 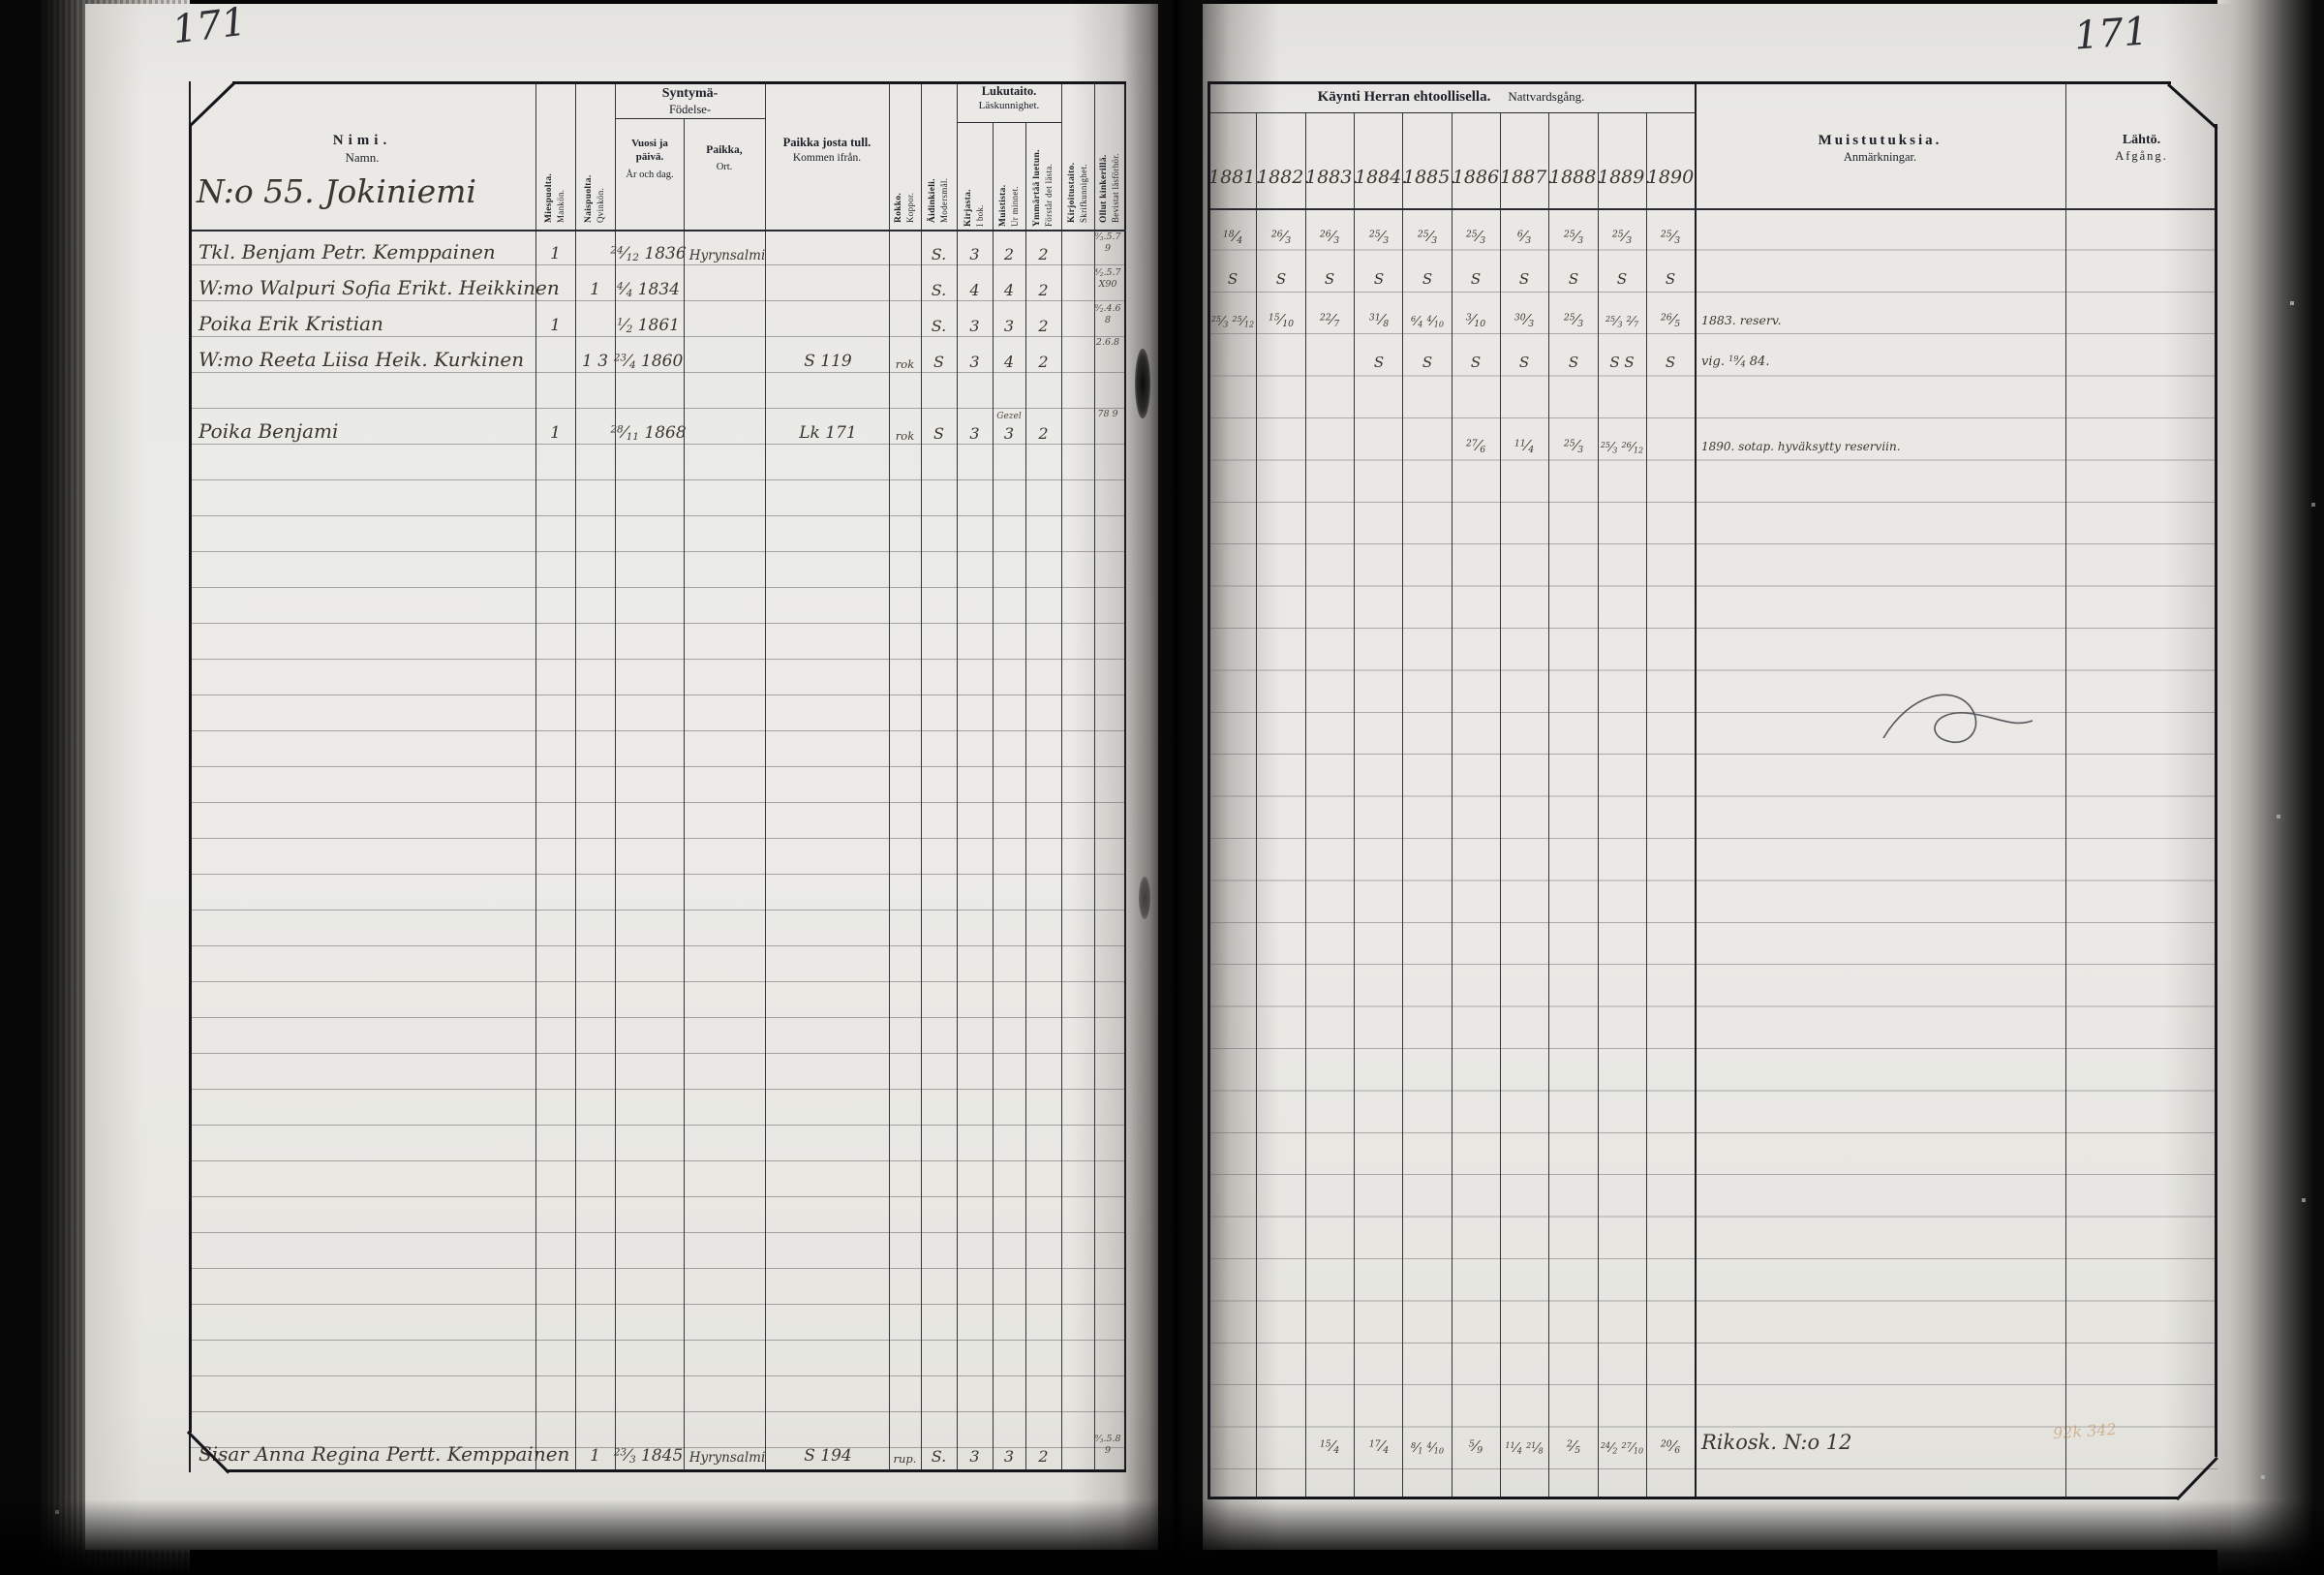 I want to click on reading-memory-cell: 2, so click(x=1009, y=254).